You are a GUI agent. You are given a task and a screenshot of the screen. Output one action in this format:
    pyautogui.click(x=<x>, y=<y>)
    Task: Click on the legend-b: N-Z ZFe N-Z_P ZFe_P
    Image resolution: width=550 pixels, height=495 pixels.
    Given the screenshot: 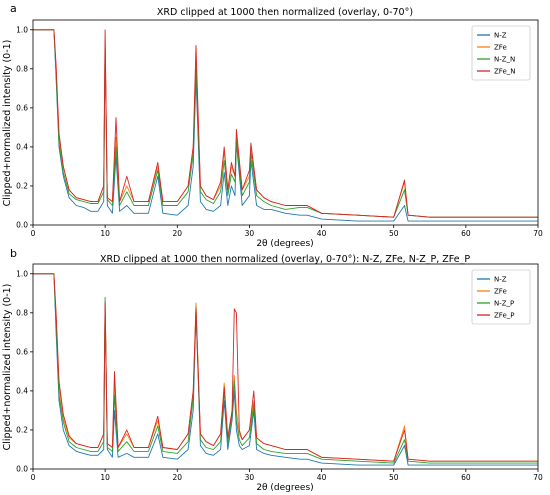 What is the action you would take?
    pyautogui.click(x=501, y=297)
    